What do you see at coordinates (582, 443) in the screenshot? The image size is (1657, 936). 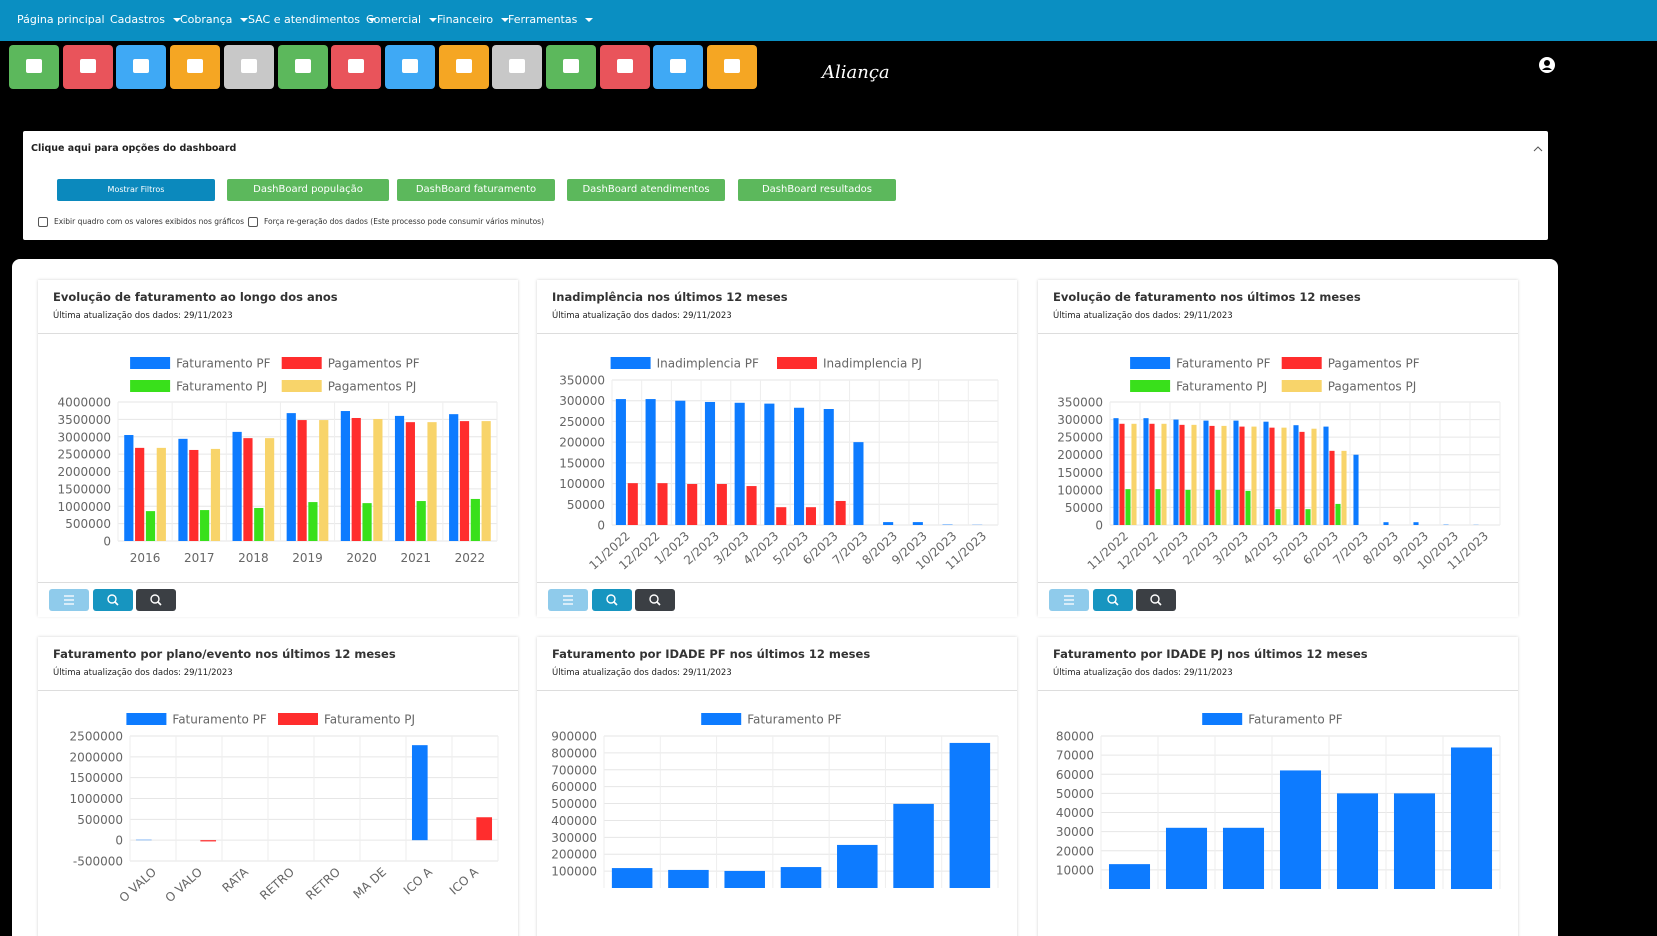 I see `y-tick-label: 200000` at bounding box center [582, 443].